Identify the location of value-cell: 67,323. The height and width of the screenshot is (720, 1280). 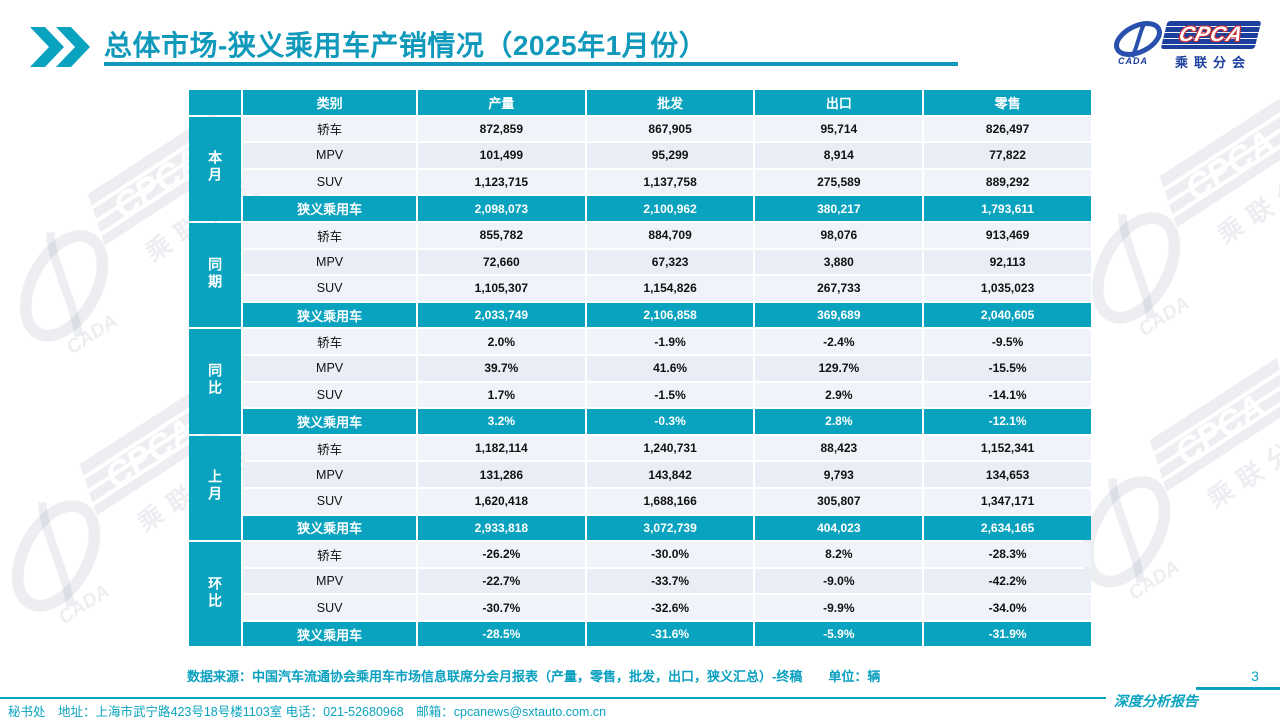
(670, 262).